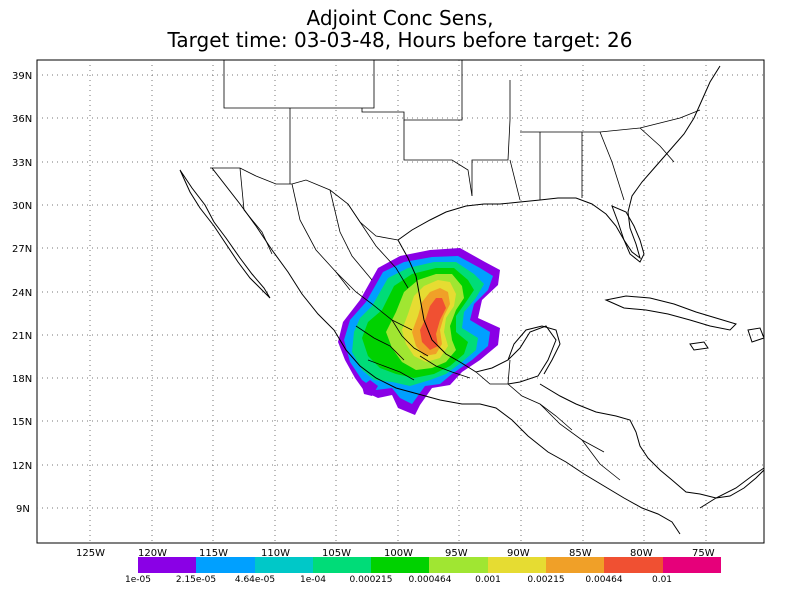  I want to click on lon-label: 125W, so click(90, 553).